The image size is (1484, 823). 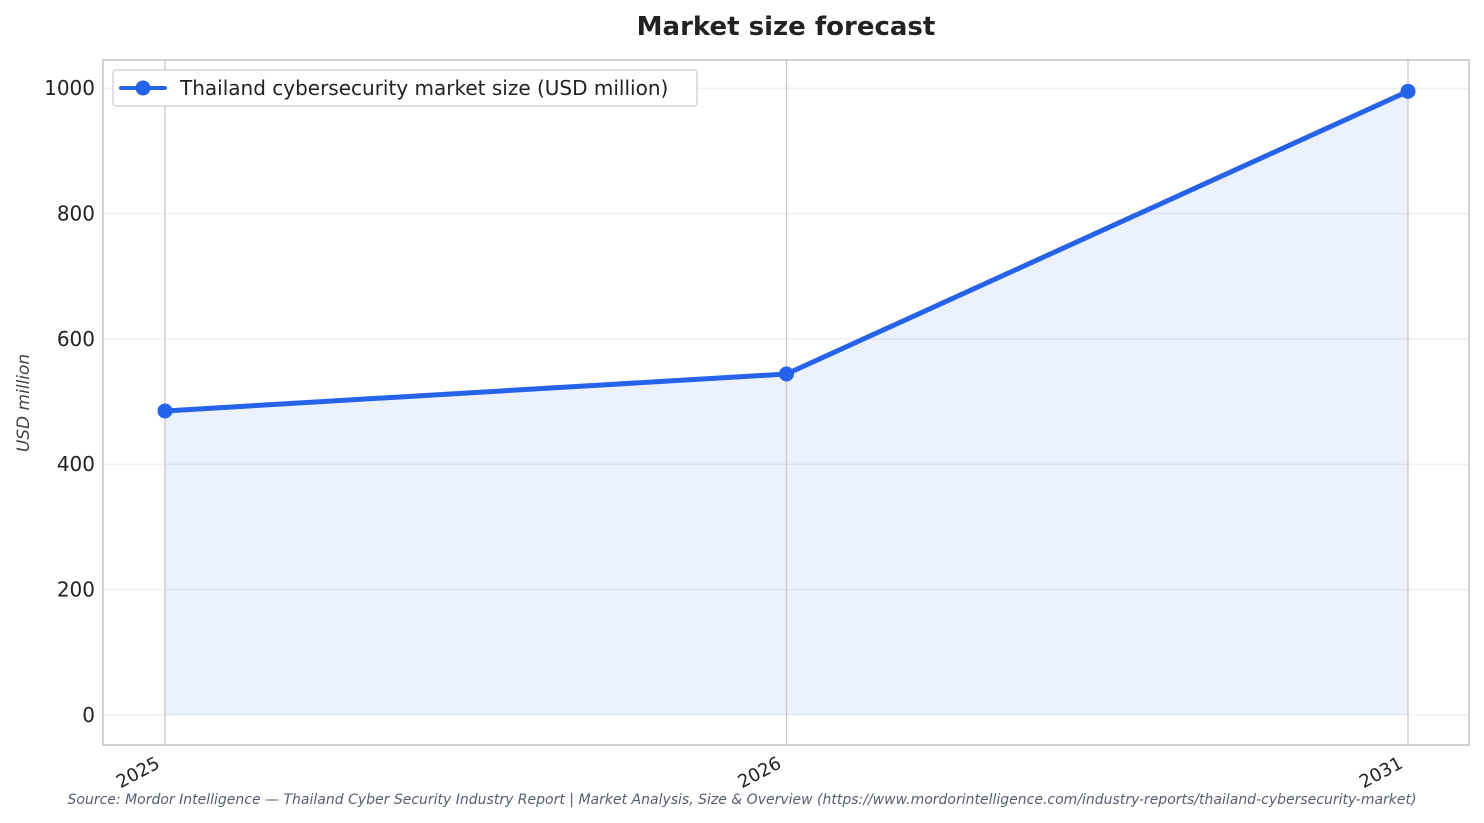 I want to click on legend-marker, so click(x=143, y=88).